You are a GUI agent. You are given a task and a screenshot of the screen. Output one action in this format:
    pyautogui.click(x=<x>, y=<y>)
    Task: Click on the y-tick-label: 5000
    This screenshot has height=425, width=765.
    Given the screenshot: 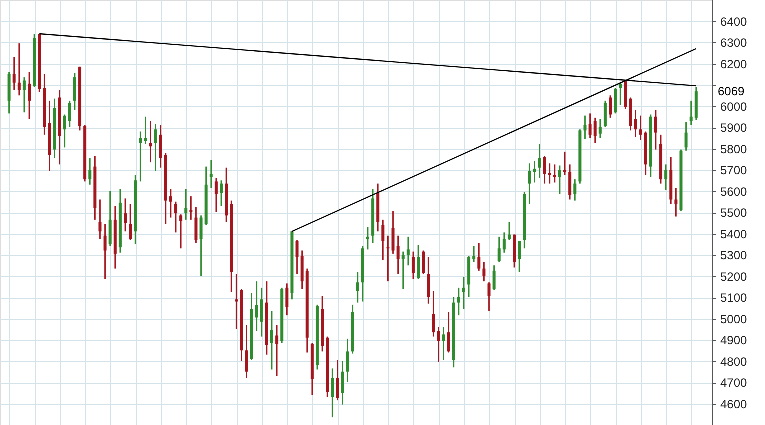 What is the action you would take?
    pyautogui.click(x=734, y=319)
    